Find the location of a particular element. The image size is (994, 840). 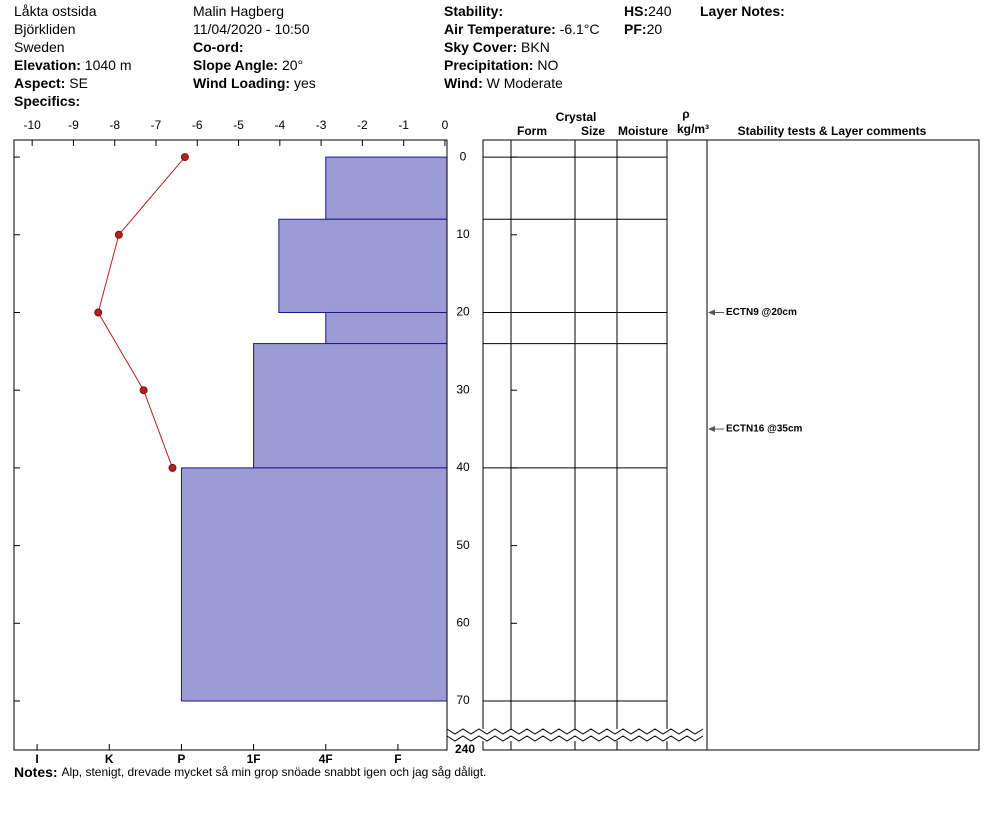

header-field: Layer Notes: is located at coordinates (742, 11).